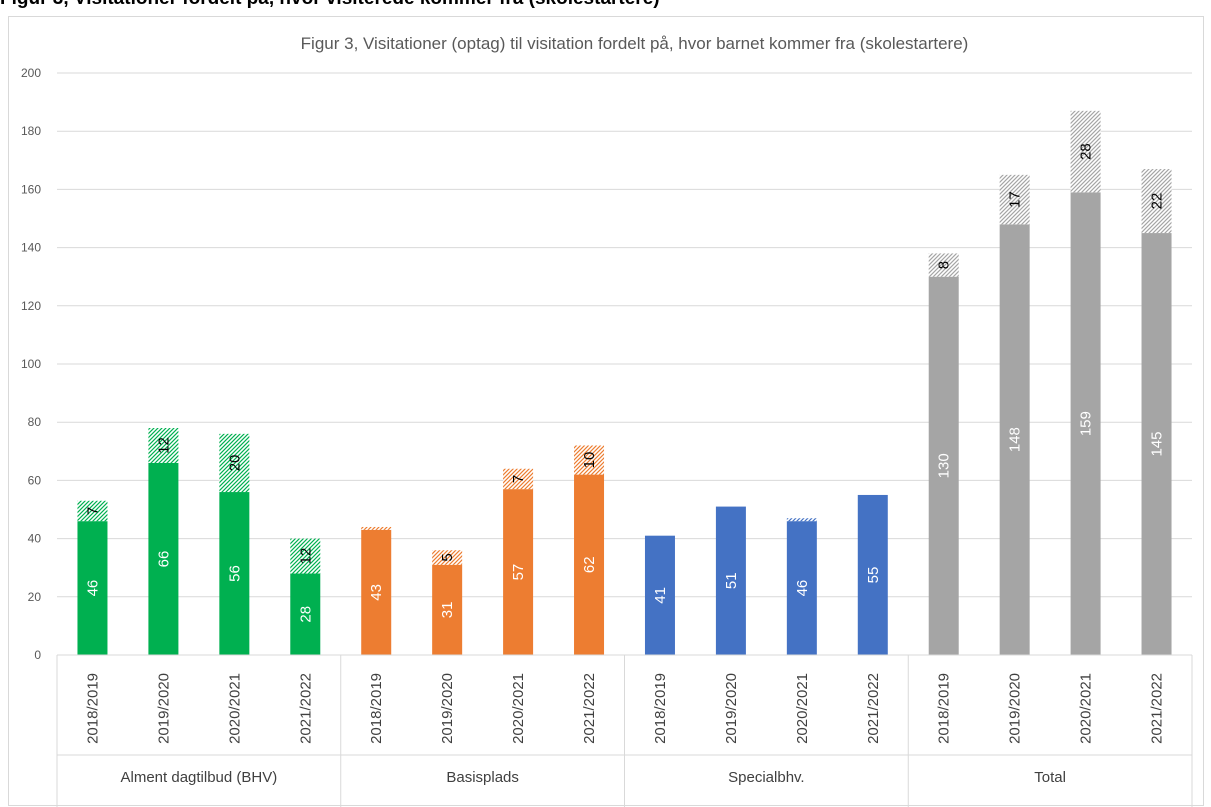  What do you see at coordinates (35, 422) in the screenshot?
I see `y-tick-label: 80` at bounding box center [35, 422].